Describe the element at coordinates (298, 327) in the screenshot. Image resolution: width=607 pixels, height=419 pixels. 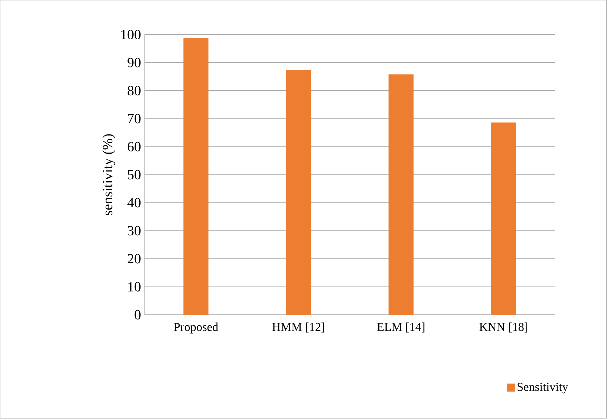
I see `x-tick-label: HMM [12]` at that location.